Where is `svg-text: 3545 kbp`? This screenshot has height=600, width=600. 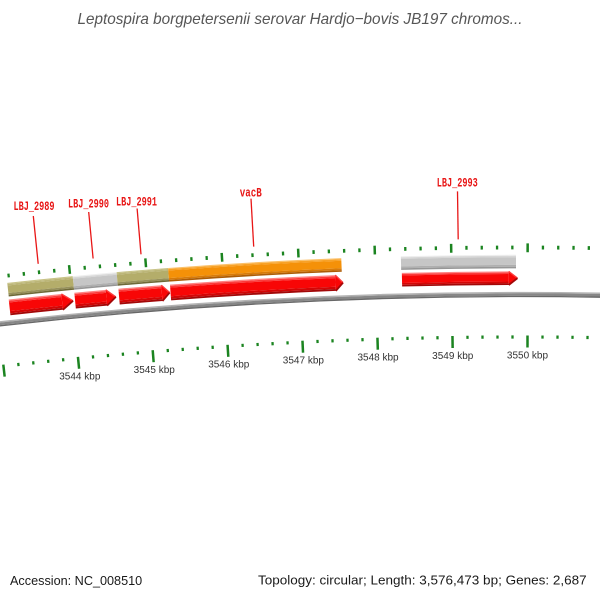 svg-text: 3545 kbp is located at coordinates (155, 370).